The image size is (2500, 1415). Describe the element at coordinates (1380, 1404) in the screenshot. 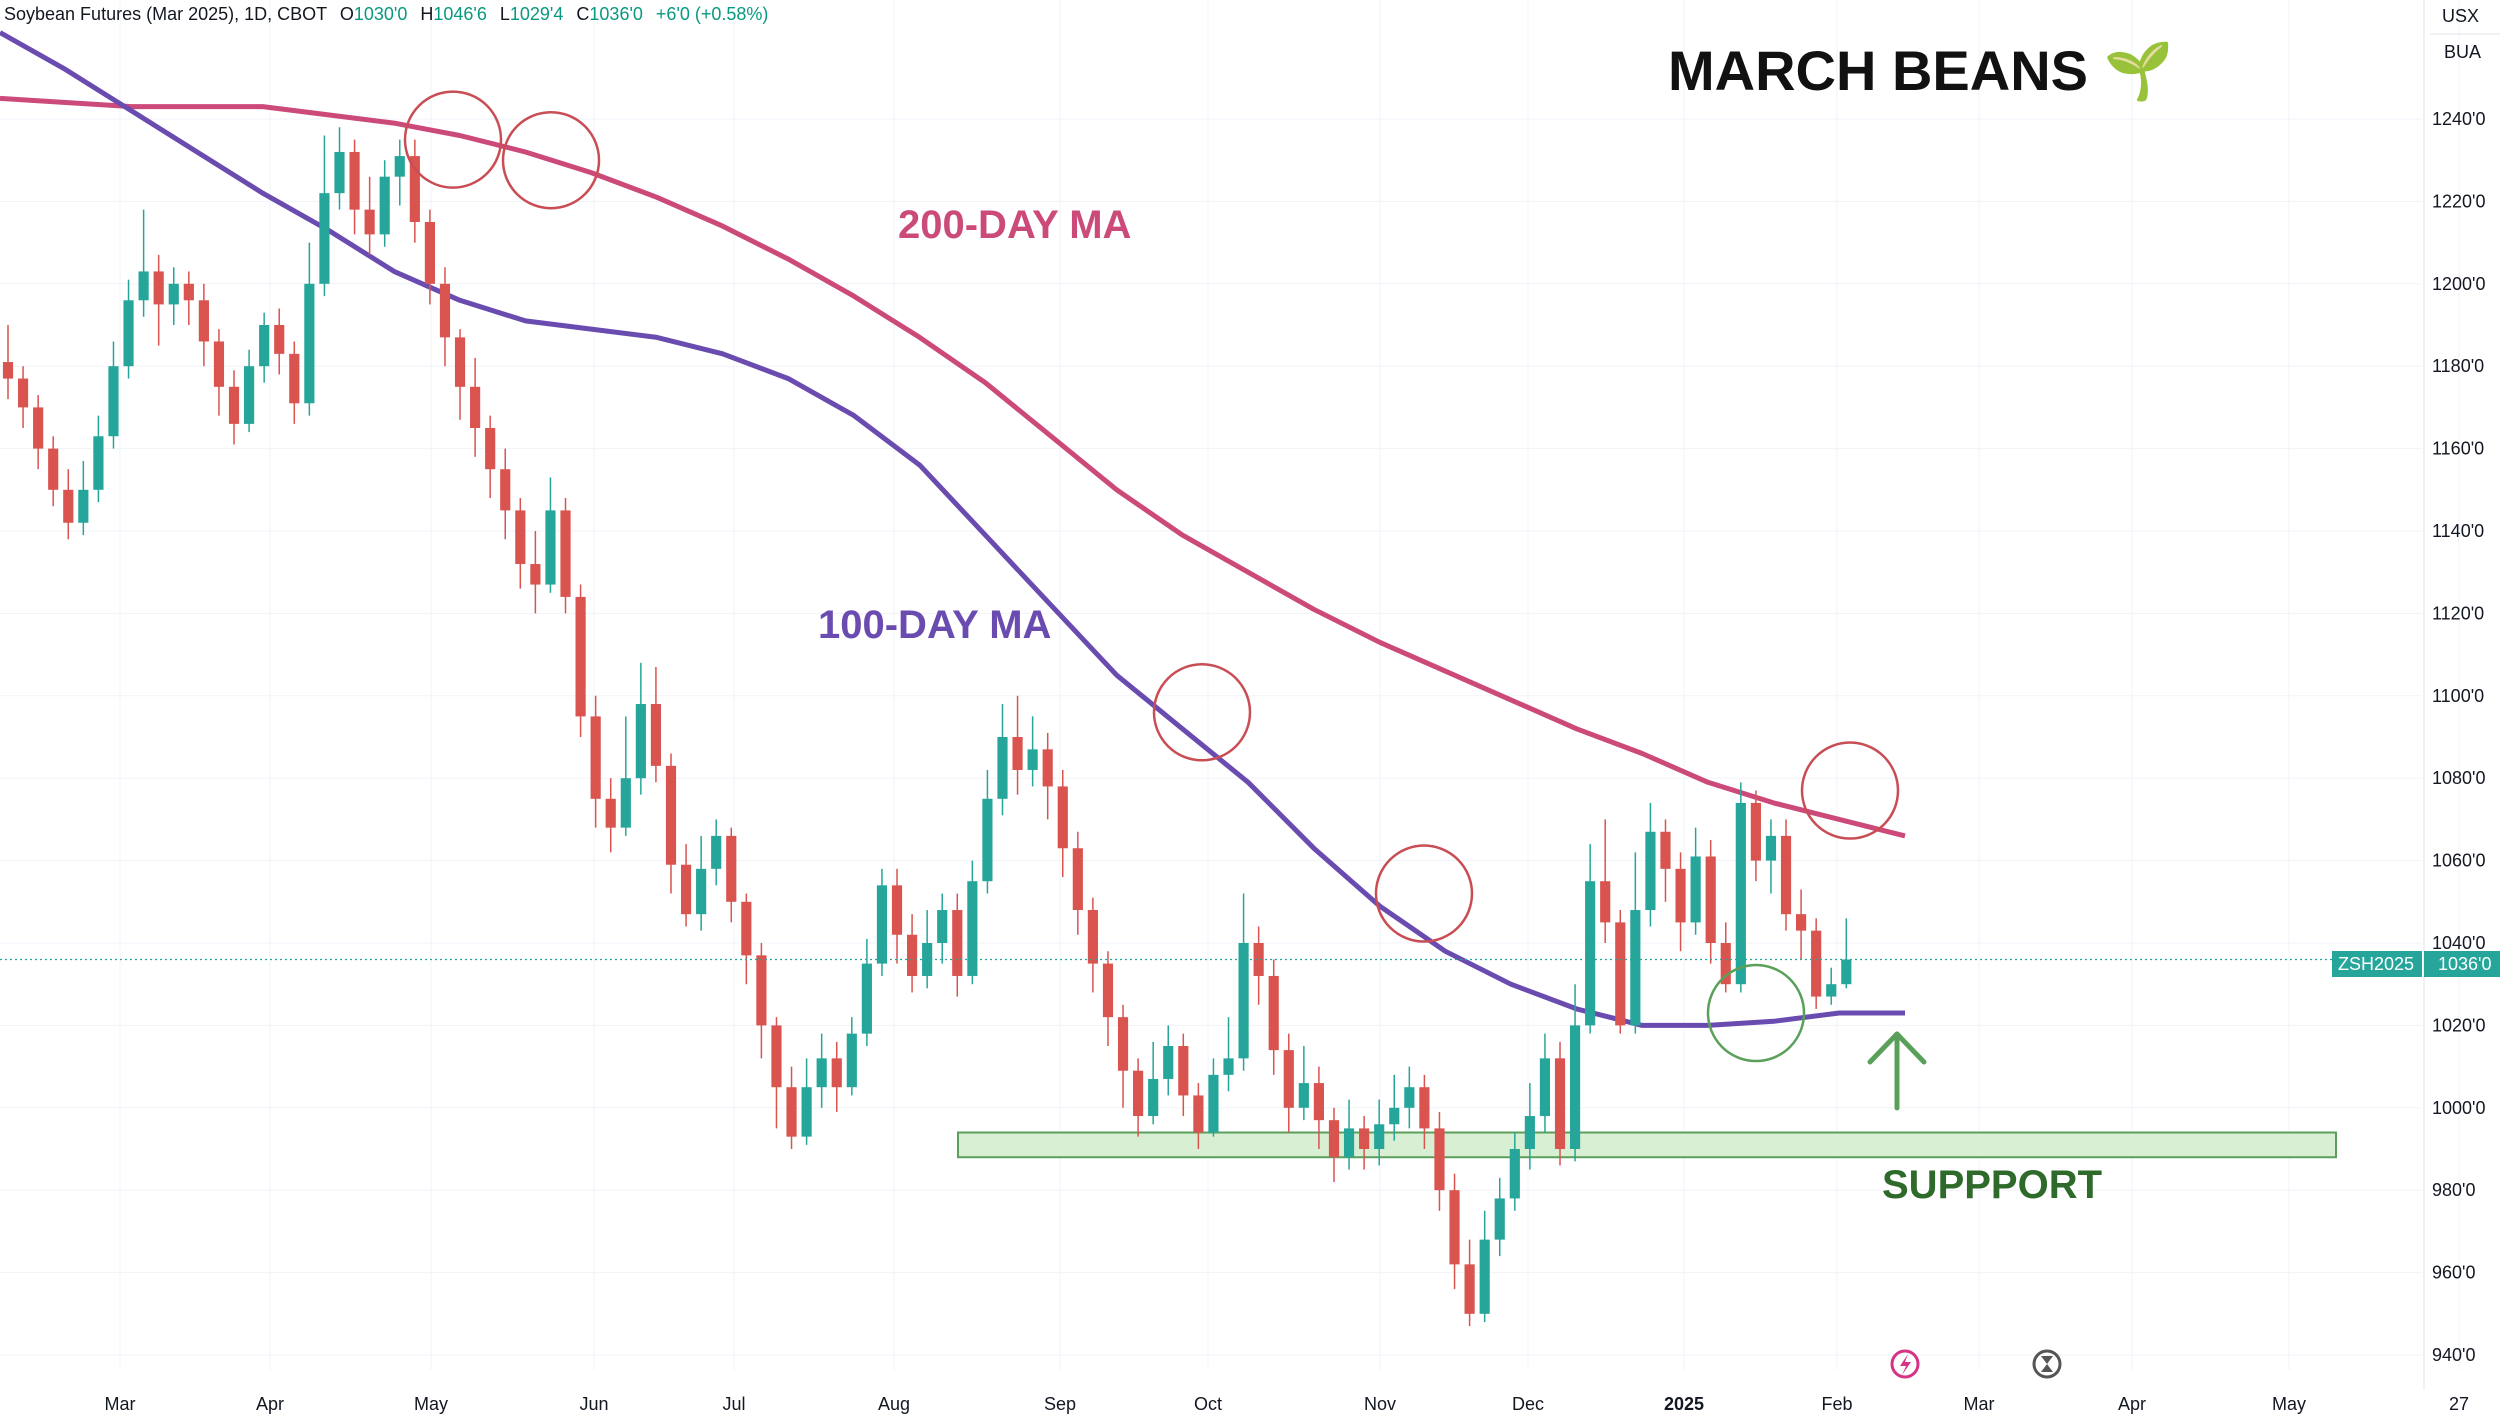

I see `x-tick-label: Nov` at that location.